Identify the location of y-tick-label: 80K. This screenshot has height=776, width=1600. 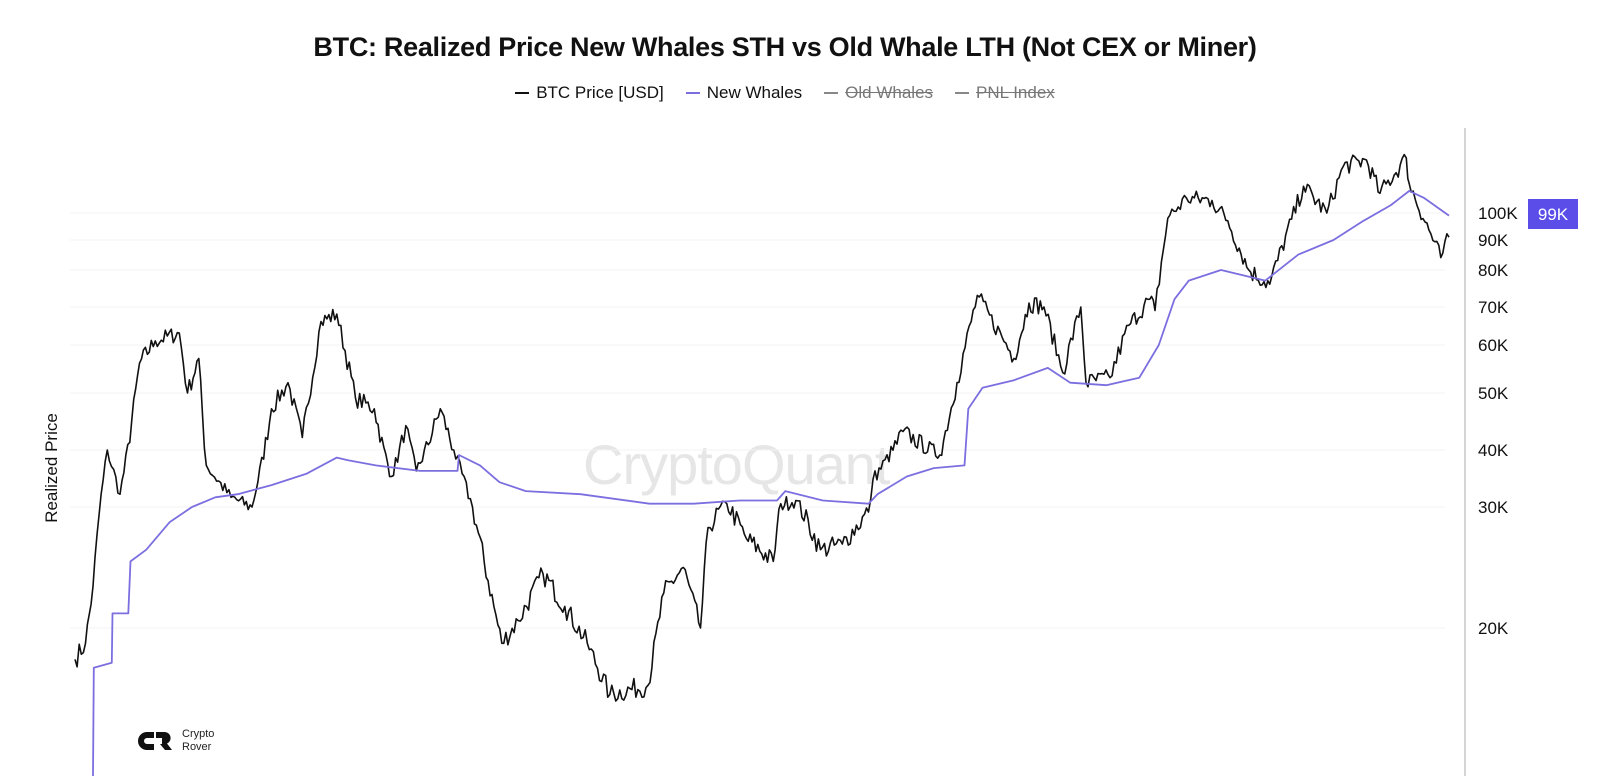
(1493, 270).